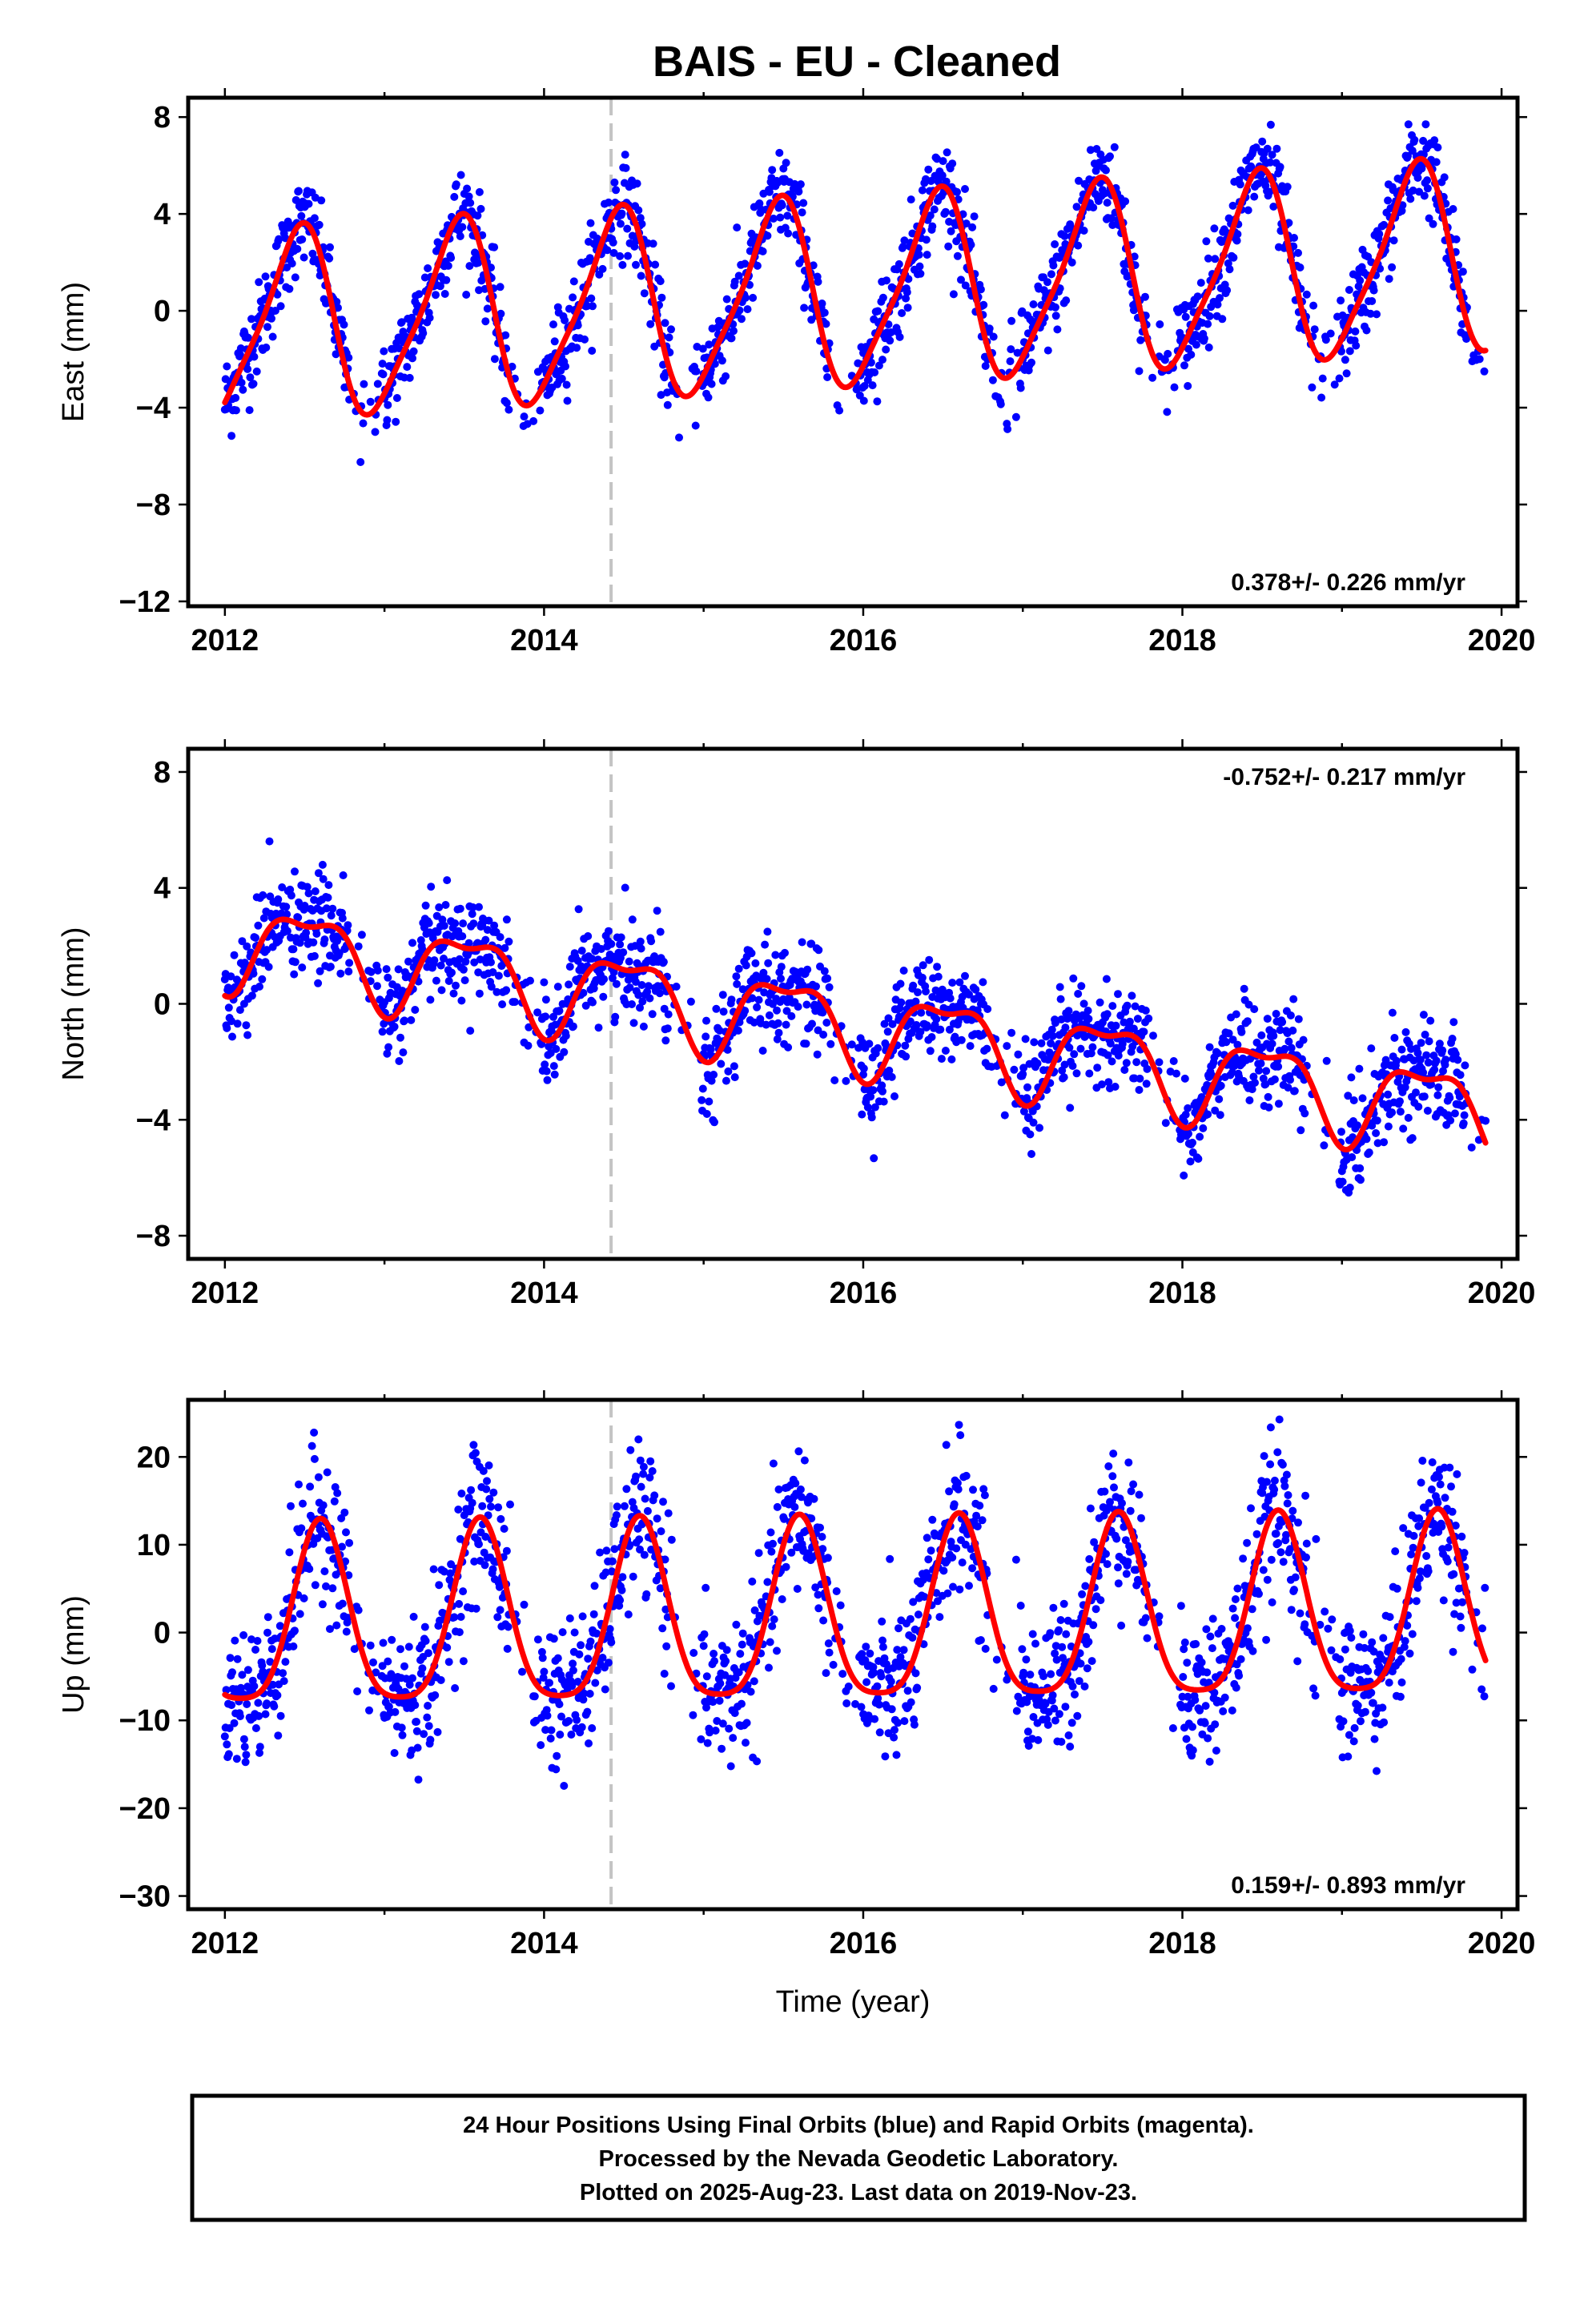  I want to click on y-tick-label: 4, so click(162, 215).